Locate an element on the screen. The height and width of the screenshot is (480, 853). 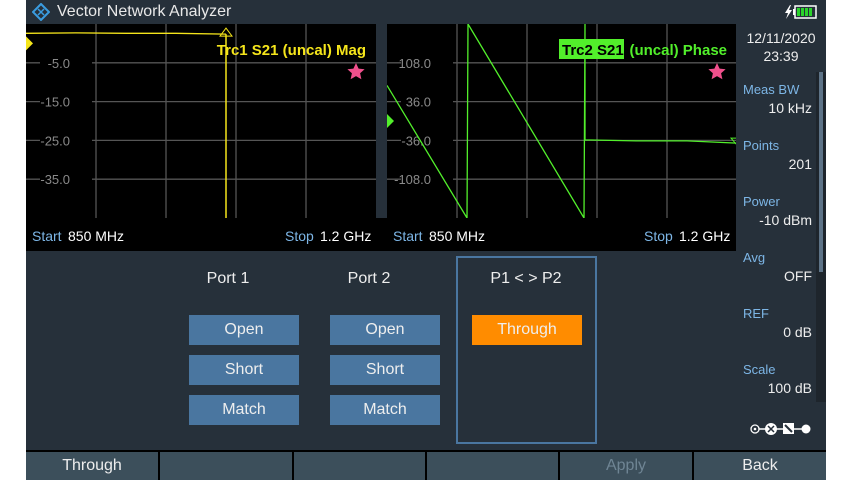
port2-open-button: Open is located at coordinates (385, 330).